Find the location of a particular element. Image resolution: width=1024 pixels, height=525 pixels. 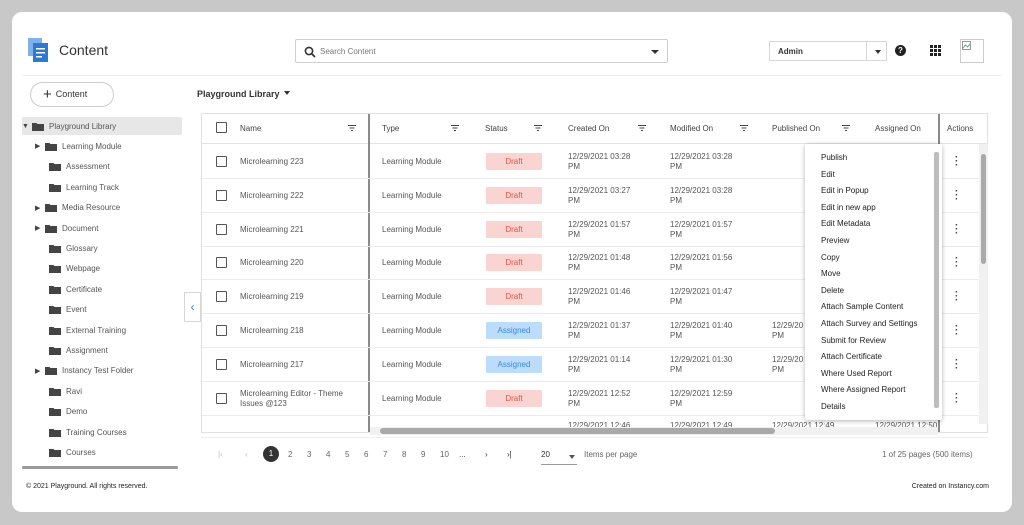

tree-item: Certificate is located at coordinates (75, 289).